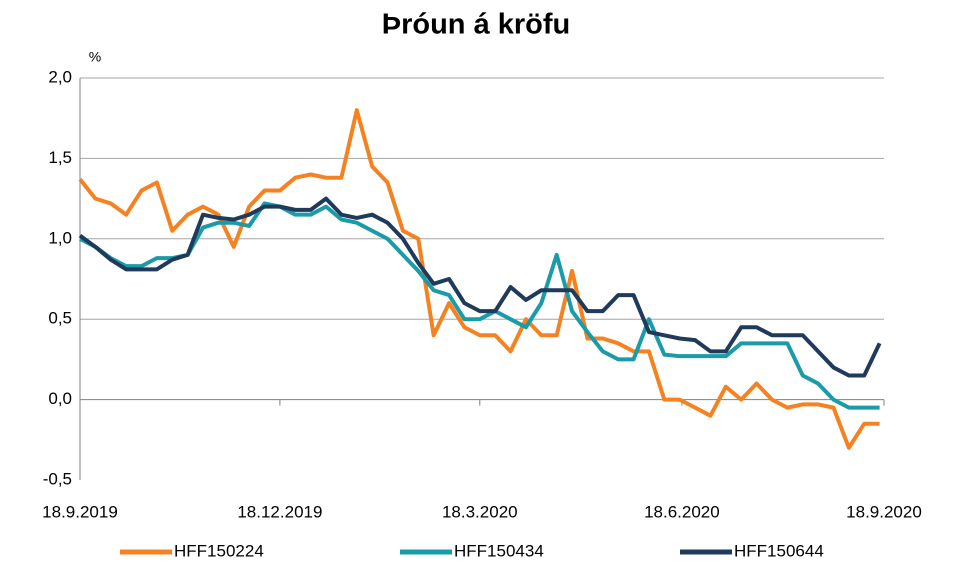  I want to click on chart-title: Þróun á kröfu, so click(476, 25).